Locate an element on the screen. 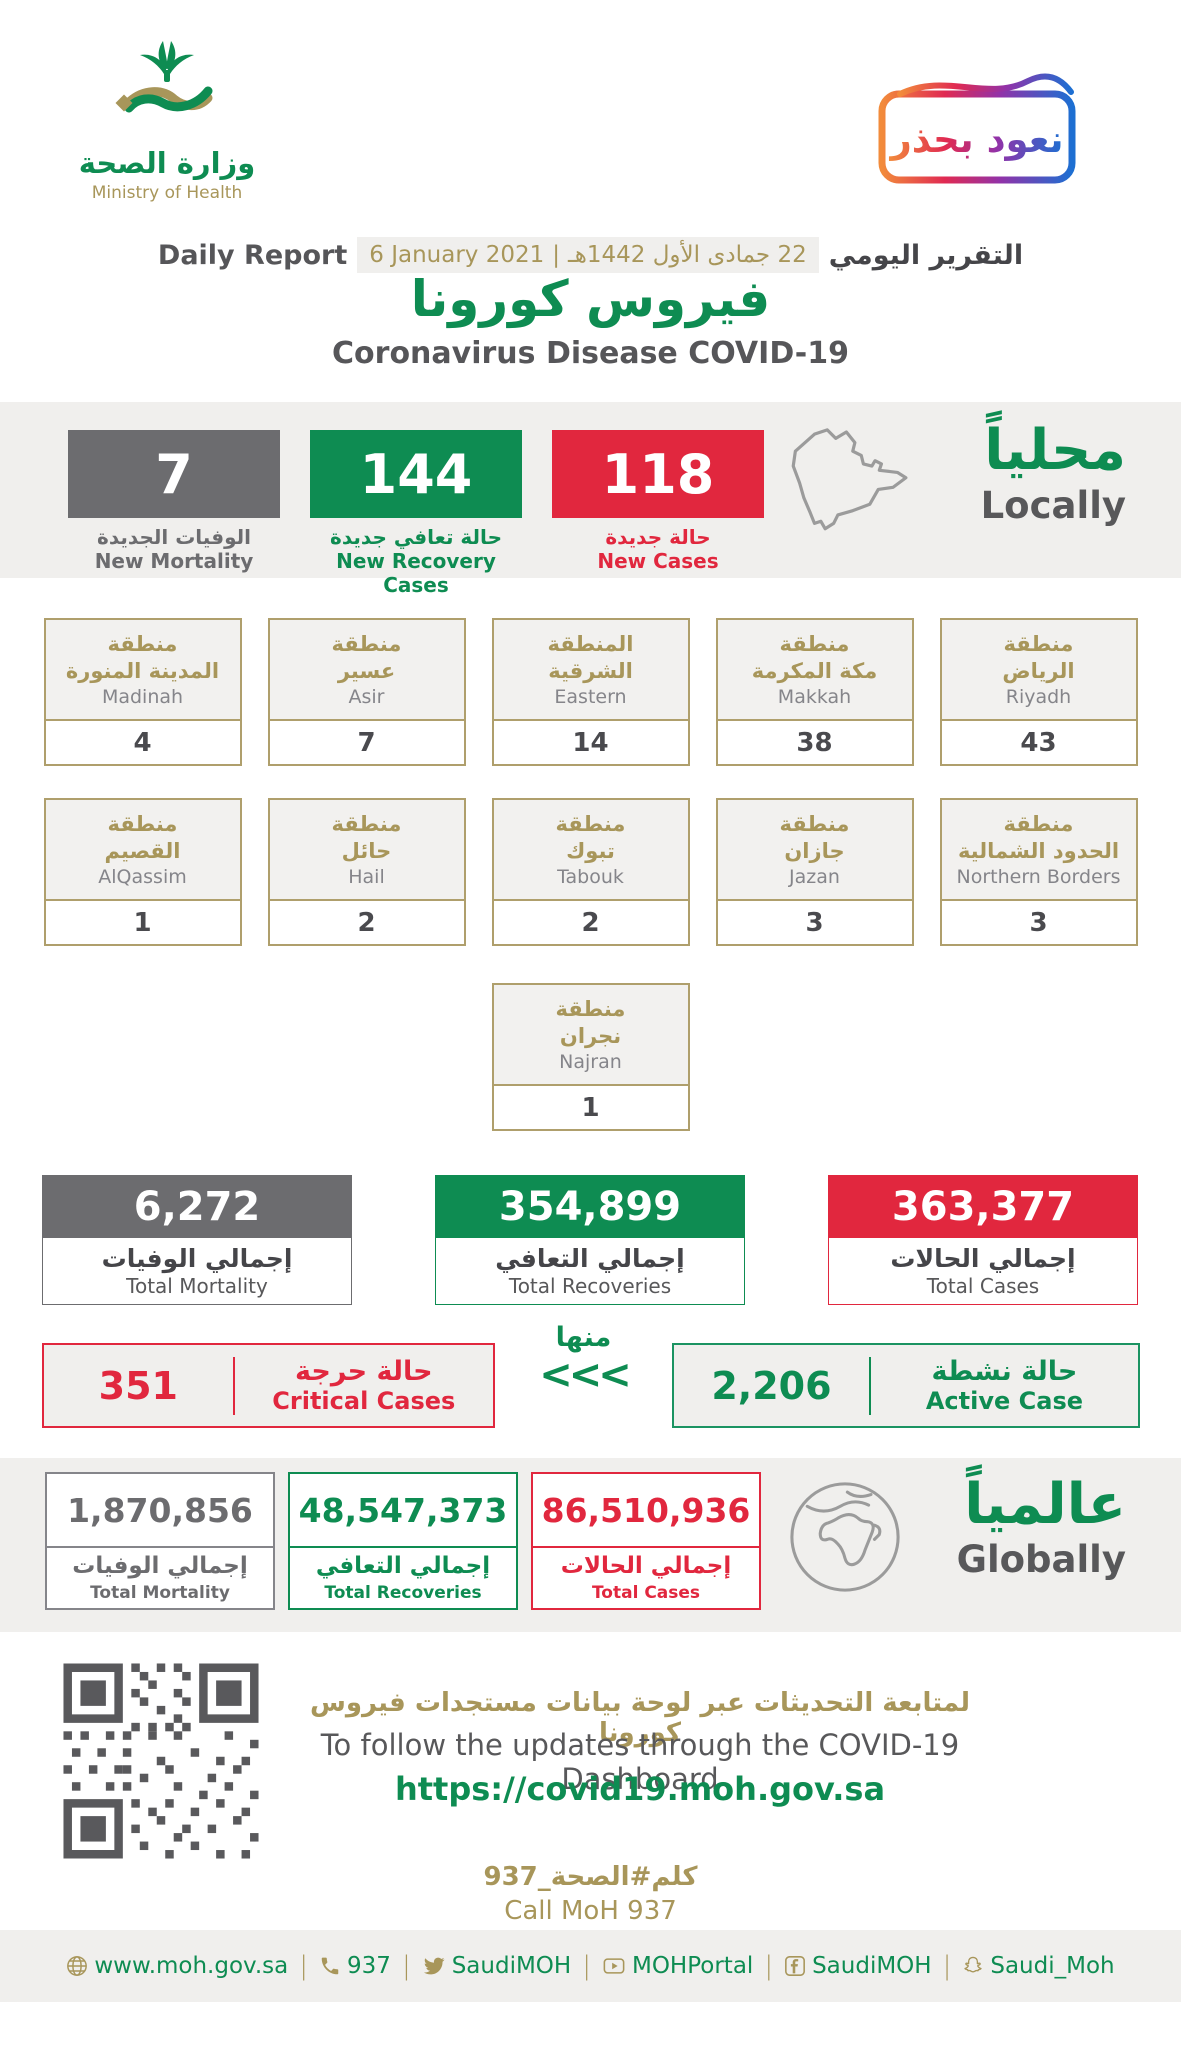 The height and width of the screenshot is (2048, 1181). return-with-caution-badge: نعود بحذر is located at coordinates (977, 128).